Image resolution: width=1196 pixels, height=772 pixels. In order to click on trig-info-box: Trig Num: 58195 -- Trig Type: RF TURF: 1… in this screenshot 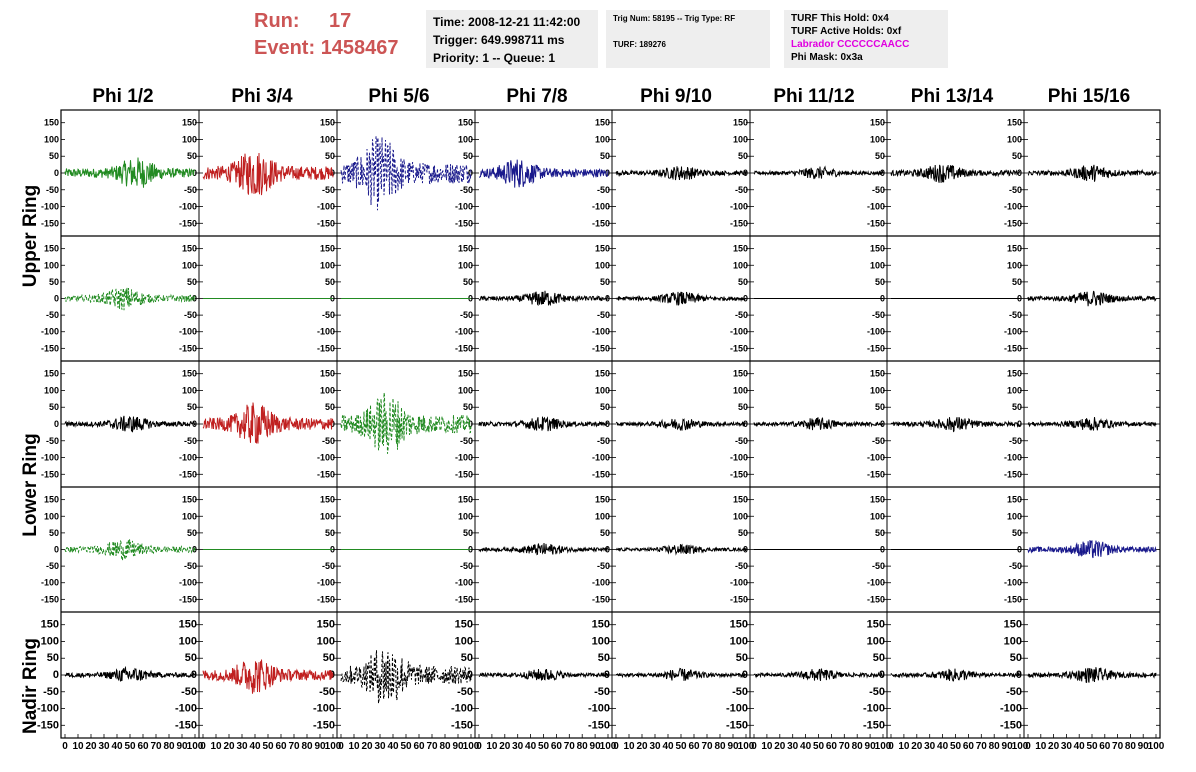, I will do `click(688, 39)`.